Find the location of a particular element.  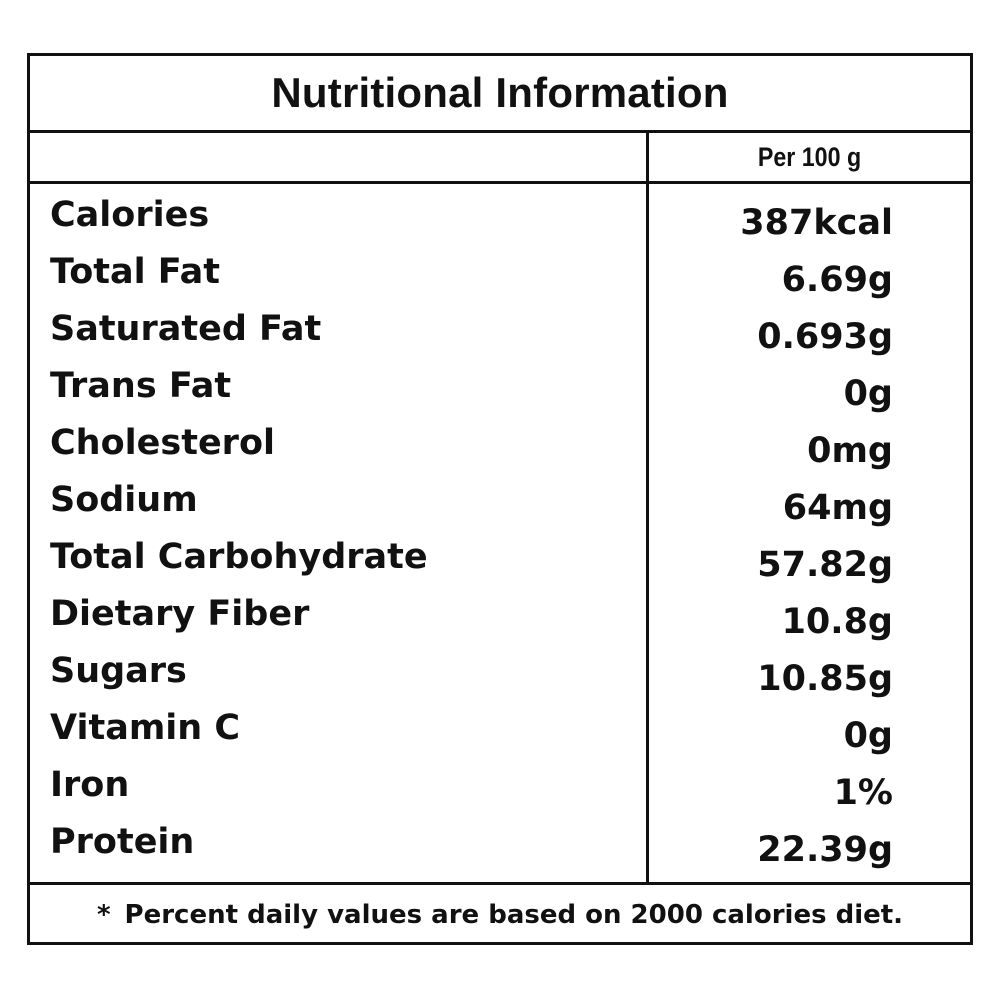

table-row: Calories 387kcal is located at coordinates (500, 217).